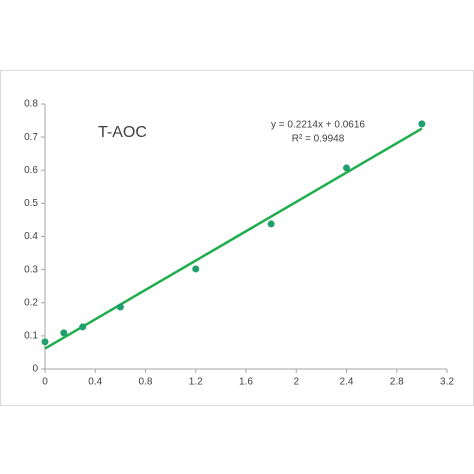 Image resolution: width=474 pixels, height=474 pixels. What do you see at coordinates (146, 382) in the screenshot?
I see `x-tick-label: 0.8` at bounding box center [146, 382].